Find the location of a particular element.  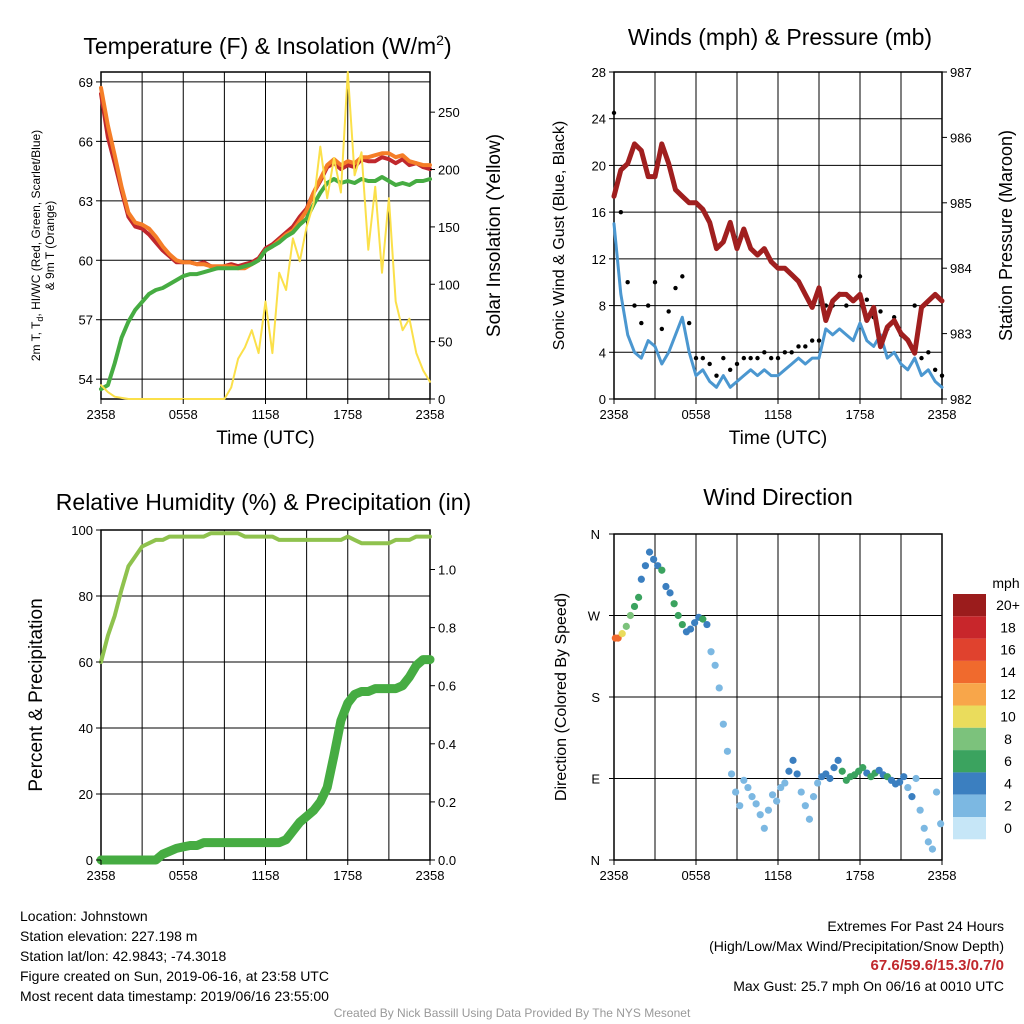

y-tick-label: 54 is located at coordinates (86, 379).